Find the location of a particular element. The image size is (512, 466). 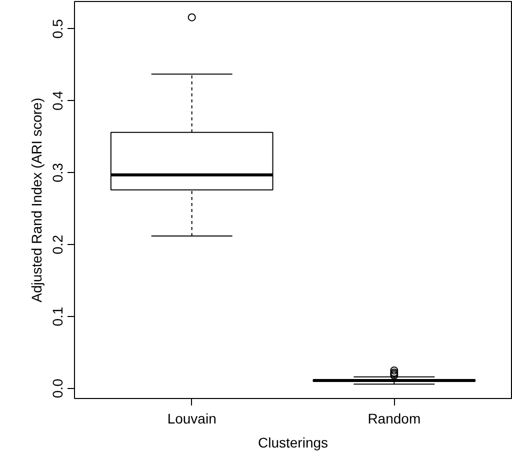

x-axis-title: Clusterings is located at coordinates (293, 442).